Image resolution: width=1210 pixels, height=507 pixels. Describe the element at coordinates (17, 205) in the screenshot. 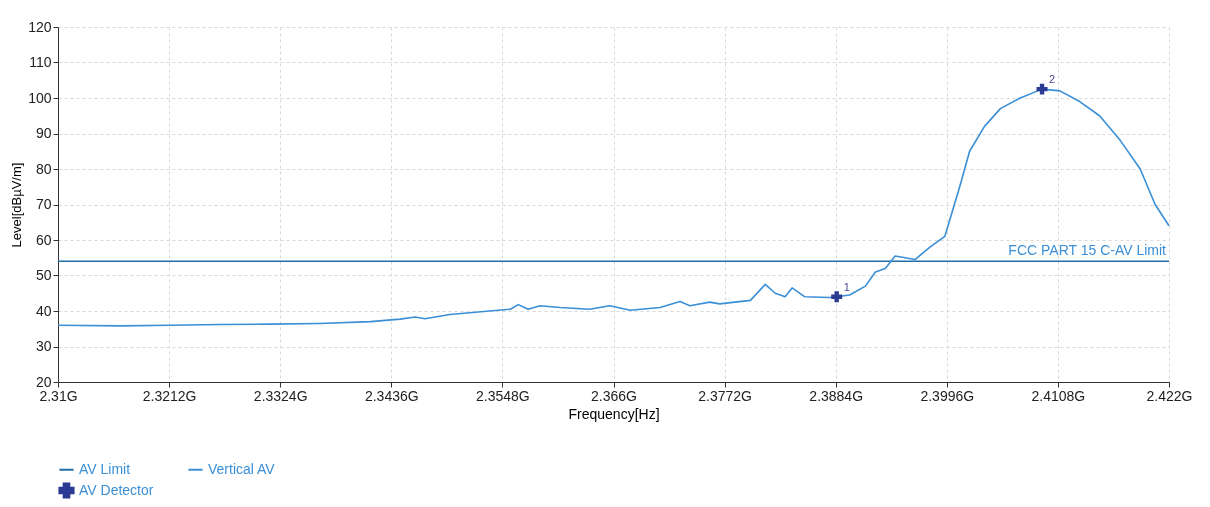

I see `y-axis-title: Level[dBµV/m]` at that location.